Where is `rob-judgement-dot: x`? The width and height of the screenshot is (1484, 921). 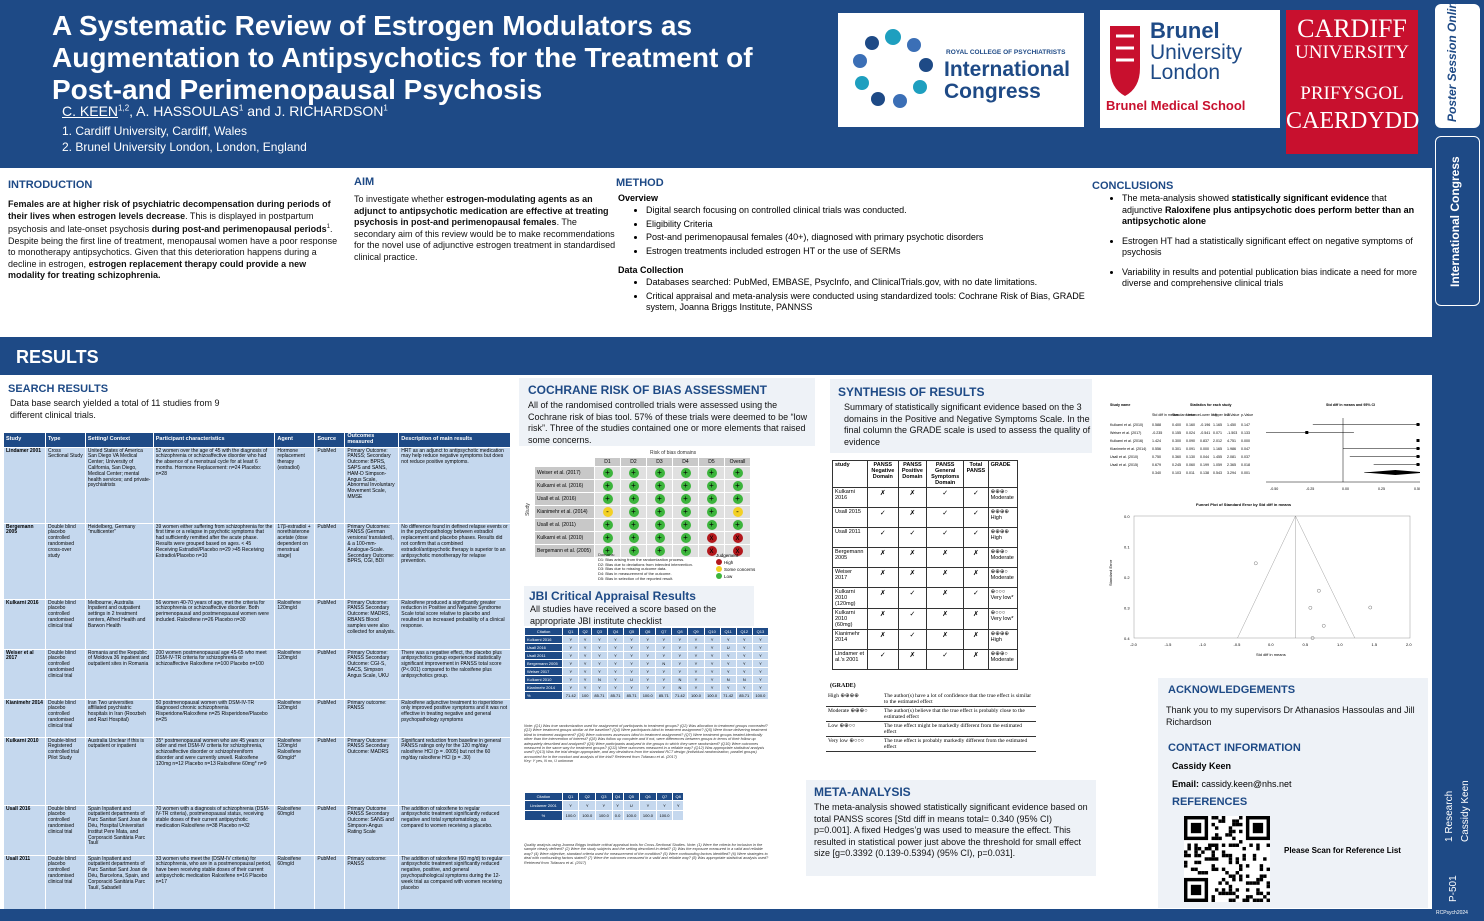 rob-judgement-dot: x is located at coordinates (737, 538).